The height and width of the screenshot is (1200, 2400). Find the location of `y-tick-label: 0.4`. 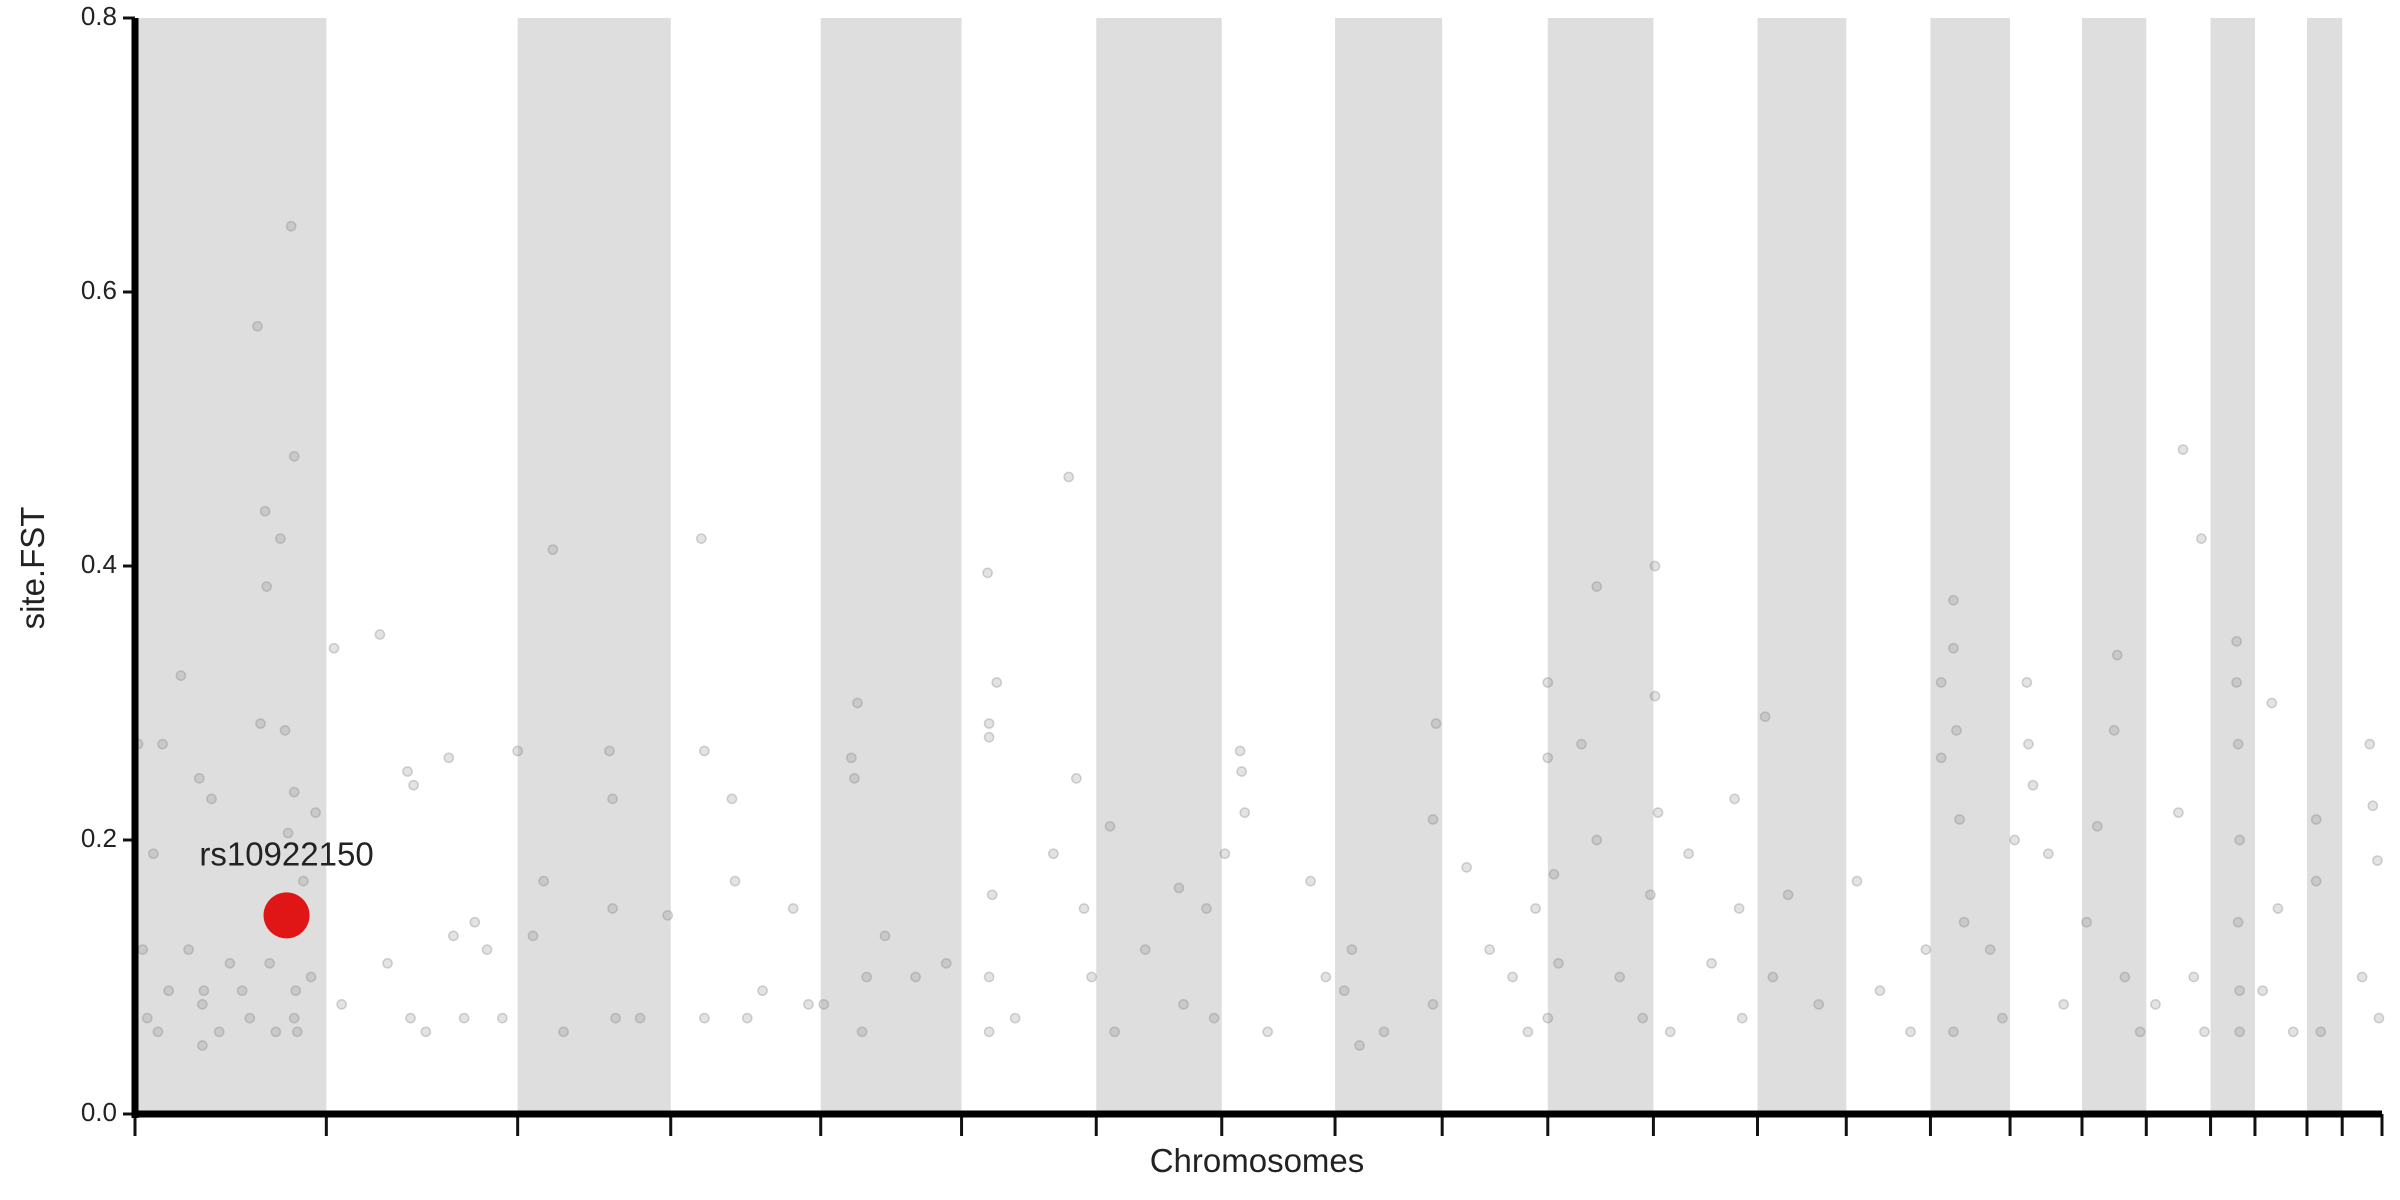

y-tick-label: 0.4 is located at coordinates (99, 564).